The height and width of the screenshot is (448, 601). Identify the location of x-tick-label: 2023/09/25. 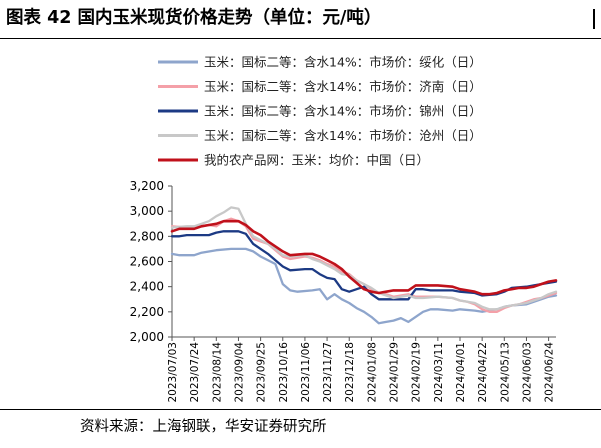
(262, 372).